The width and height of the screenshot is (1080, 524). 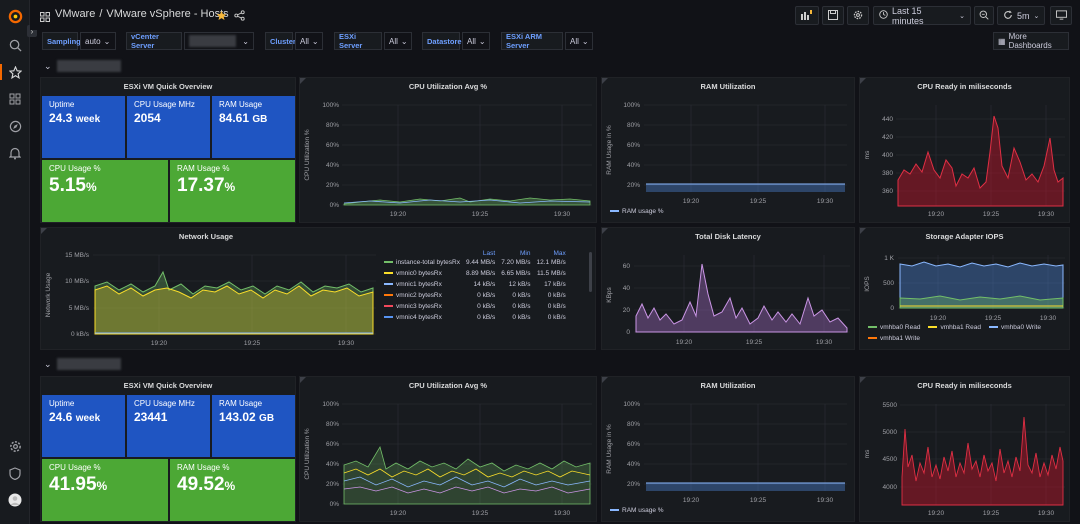 I want to click on legend-label: vmhba1 Read, so click(x=960, y=327).